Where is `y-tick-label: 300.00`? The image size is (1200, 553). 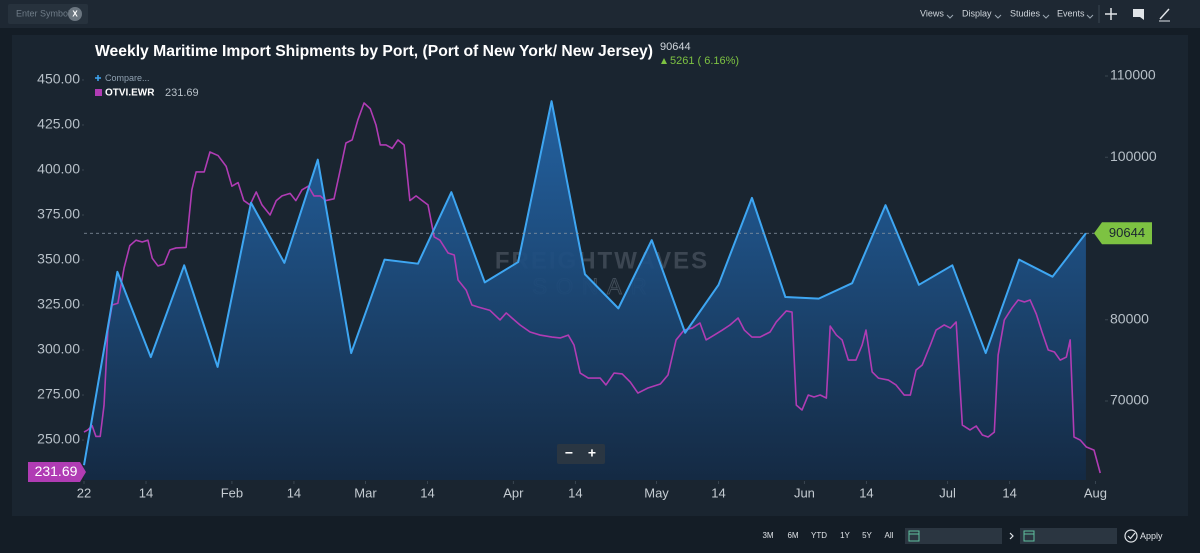 y-tick-label: 300.00 is located at coordinates (58, 349).